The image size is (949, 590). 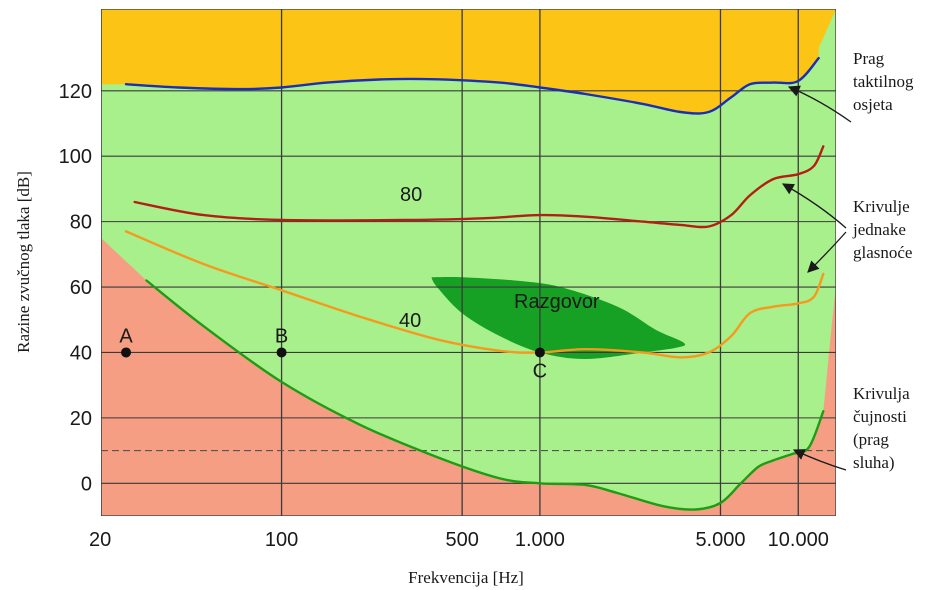 I want to click on y-axis-label: Razine zvučnog tlaka [dB], so click(x=23, y=262).